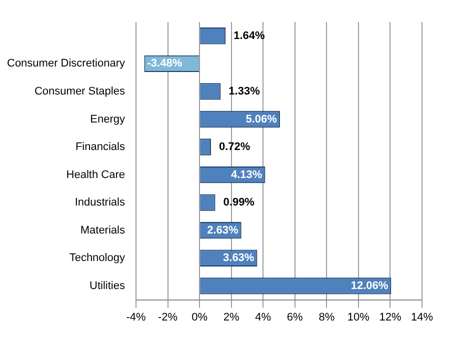  What do you see at coordinates (66, 64) in the screenshot?
I see `y-tick-label: Consumer Discretionary` at bounding box center [66, 64].